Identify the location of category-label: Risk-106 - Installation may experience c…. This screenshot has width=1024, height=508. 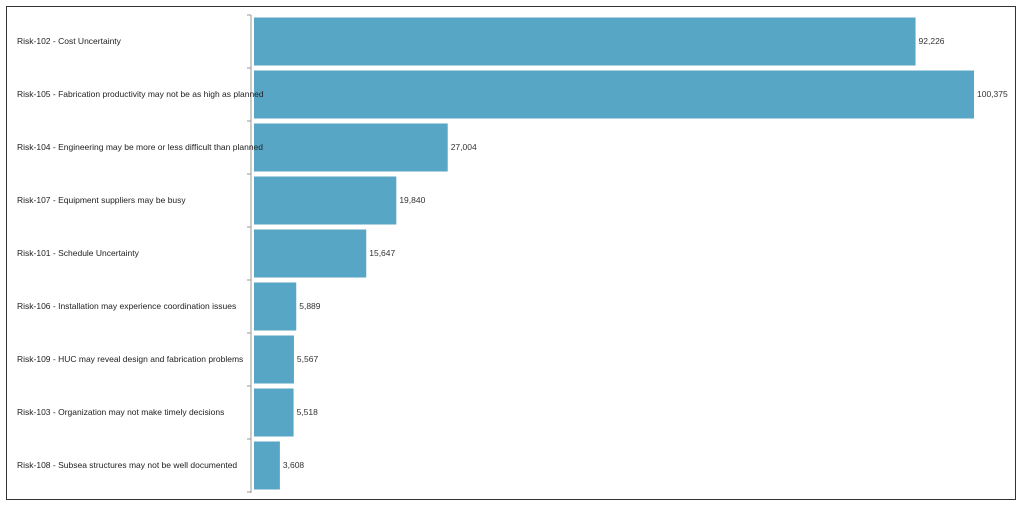
(126, 306).